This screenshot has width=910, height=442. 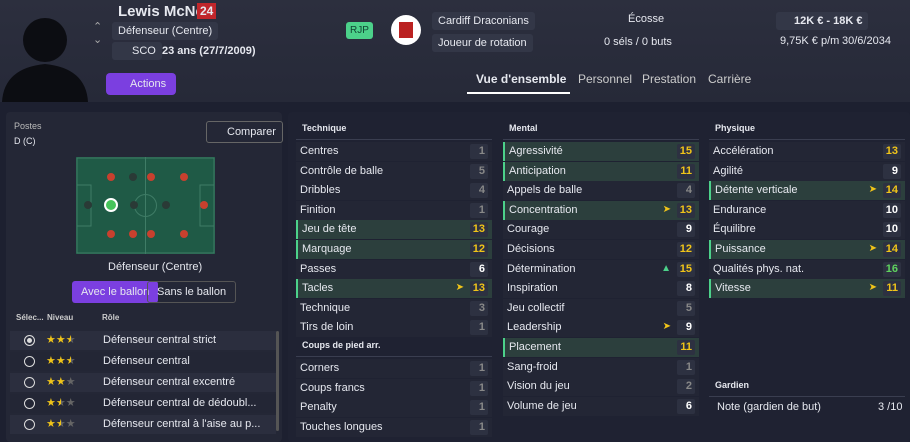 I want to click on squad-status: Joueur de rotation, so click(x=482, y=43).